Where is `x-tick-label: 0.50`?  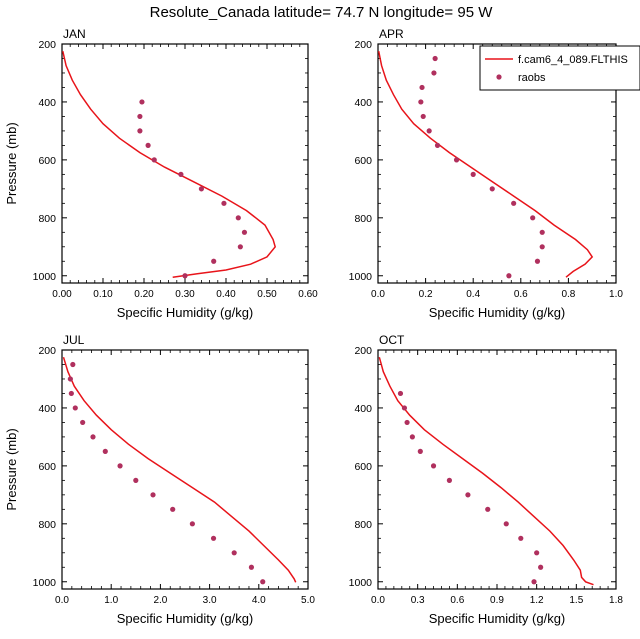
x-tick-label: 0.50 is located at coordinates (267, 294).